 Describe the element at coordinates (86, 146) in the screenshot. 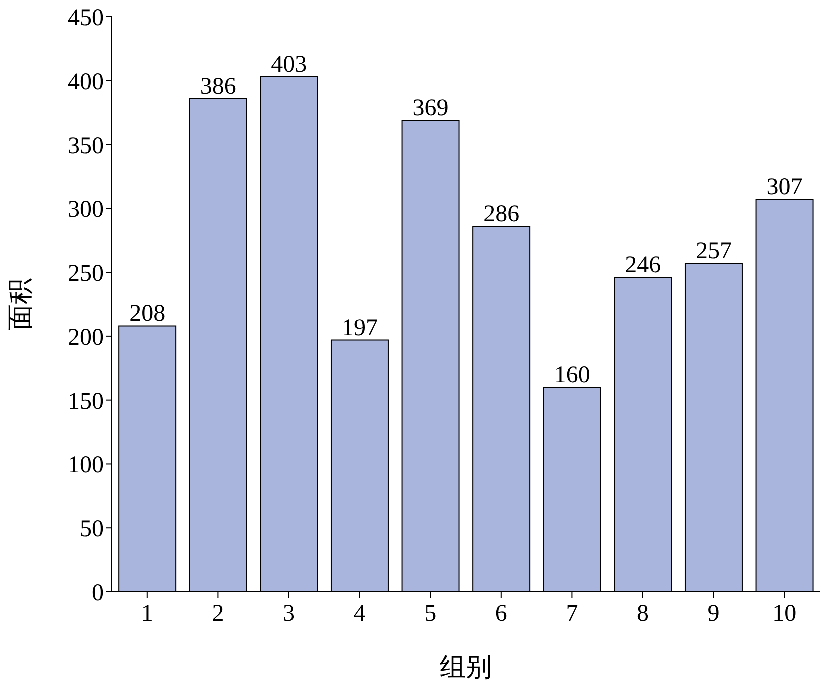

I see `y-tick-label: 350` at that location.